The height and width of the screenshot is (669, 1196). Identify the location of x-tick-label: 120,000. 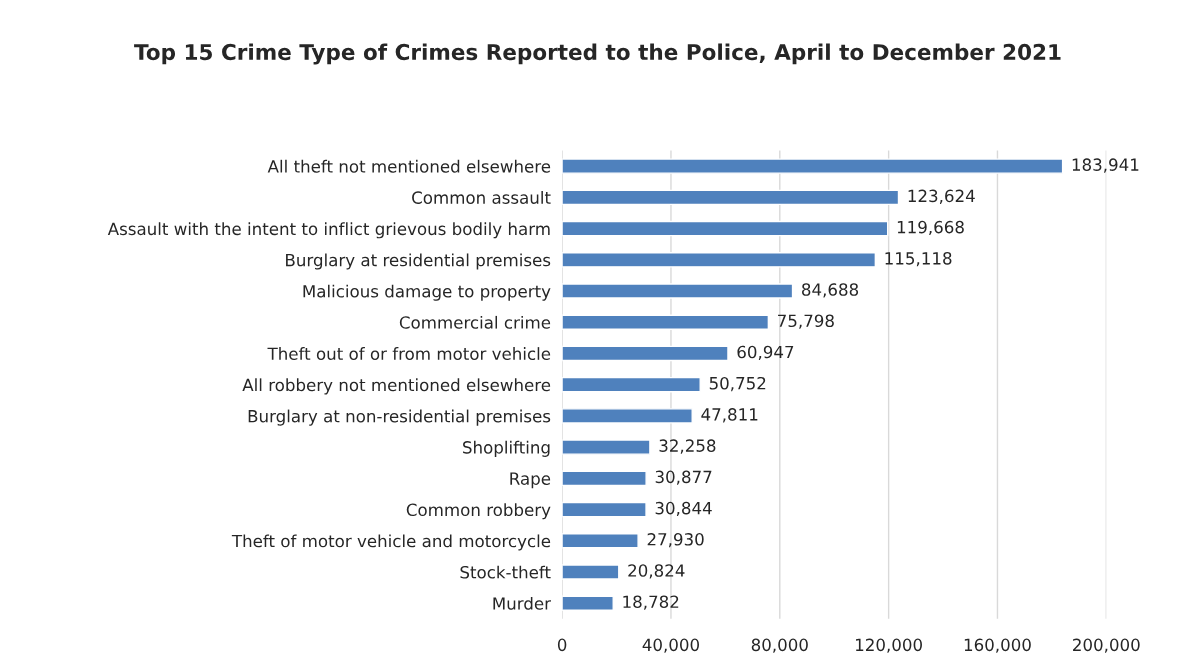
(889, 645).